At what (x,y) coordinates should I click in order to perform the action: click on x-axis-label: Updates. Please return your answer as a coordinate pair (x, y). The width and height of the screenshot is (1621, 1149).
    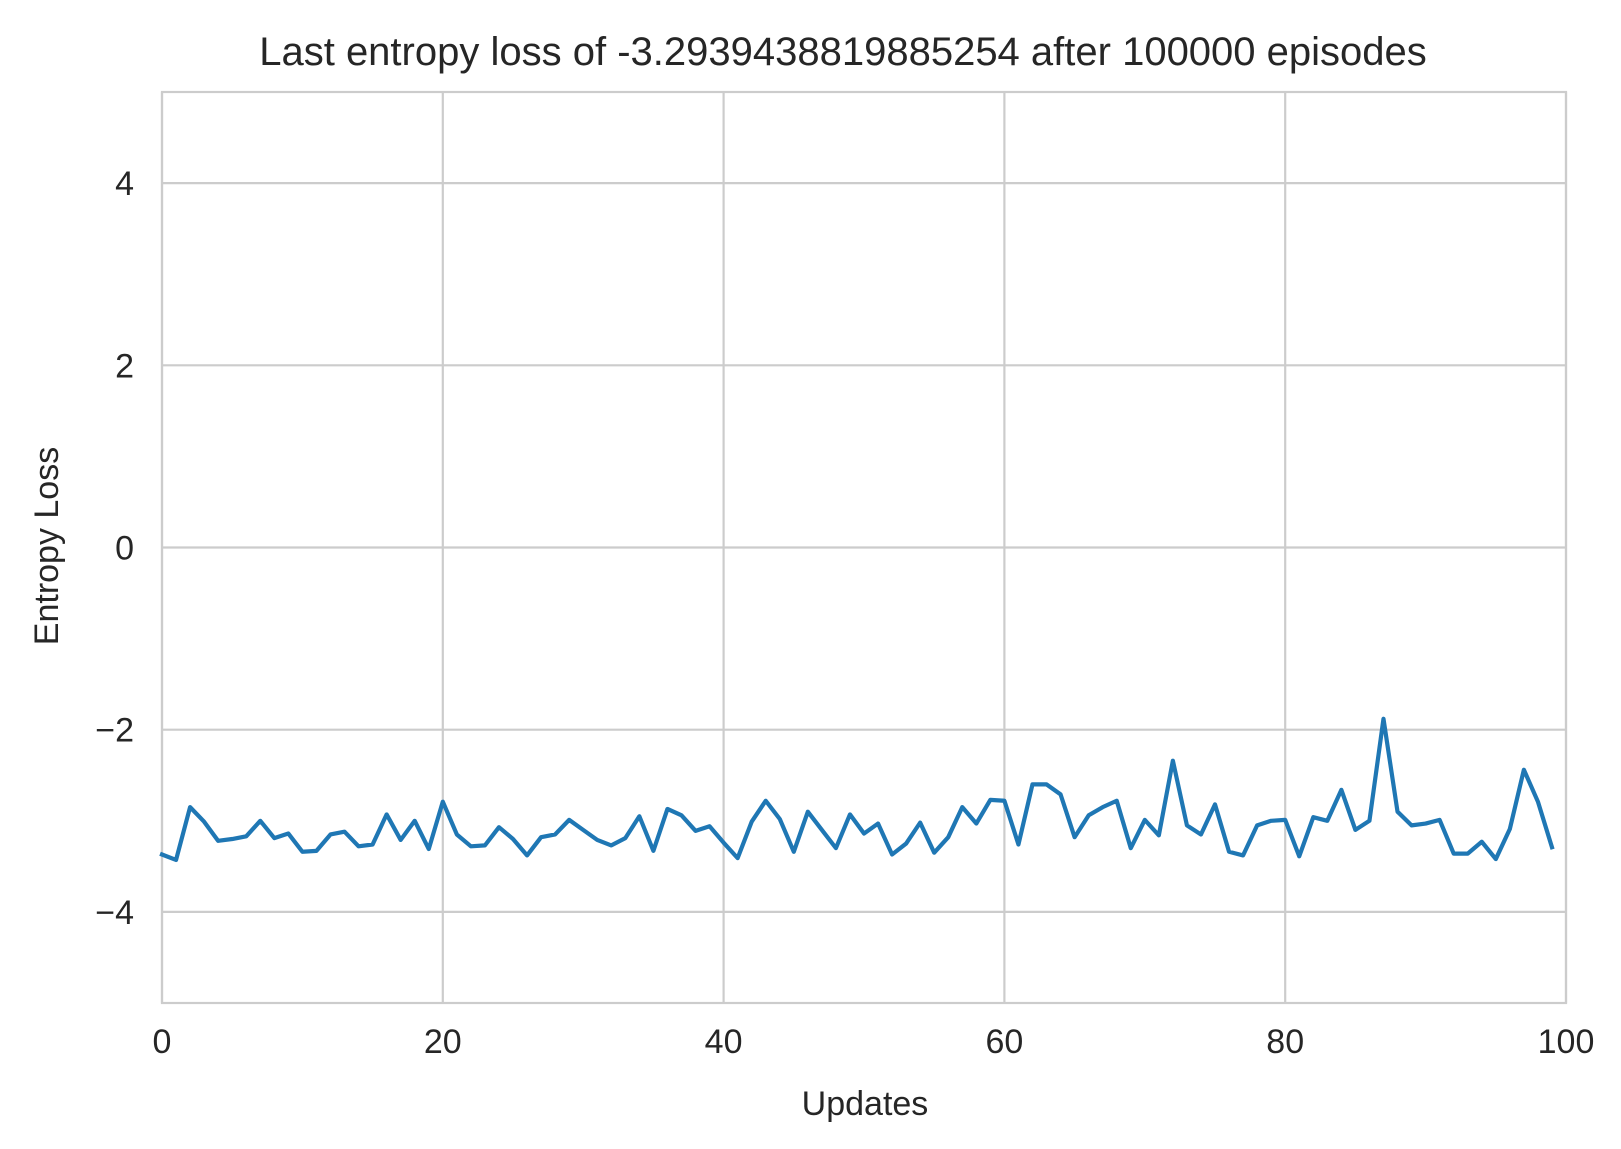
    Looking at the image, I should click on (865, 1104).